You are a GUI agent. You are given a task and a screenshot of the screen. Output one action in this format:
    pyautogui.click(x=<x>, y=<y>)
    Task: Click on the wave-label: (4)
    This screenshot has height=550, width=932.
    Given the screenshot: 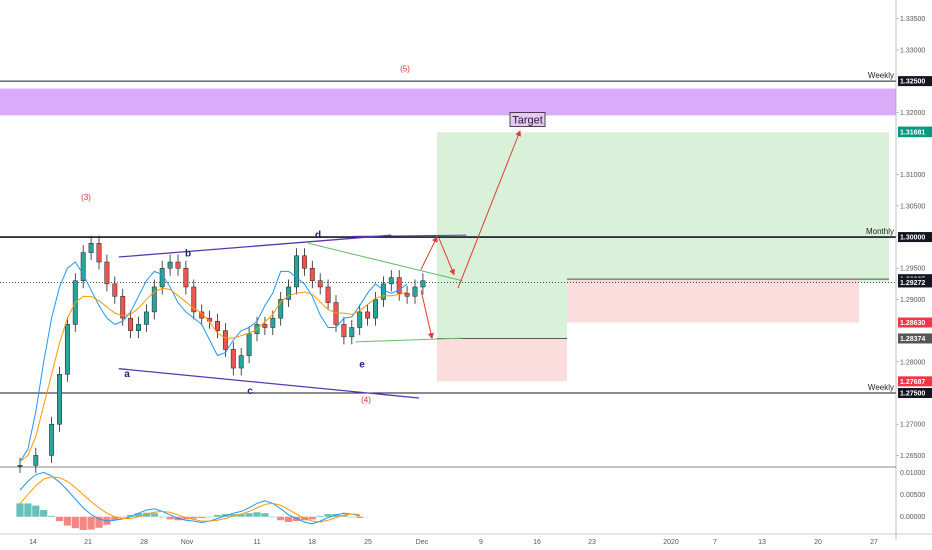 What is the action you would take?
    pyautogui.click(x=366, y=399)
    